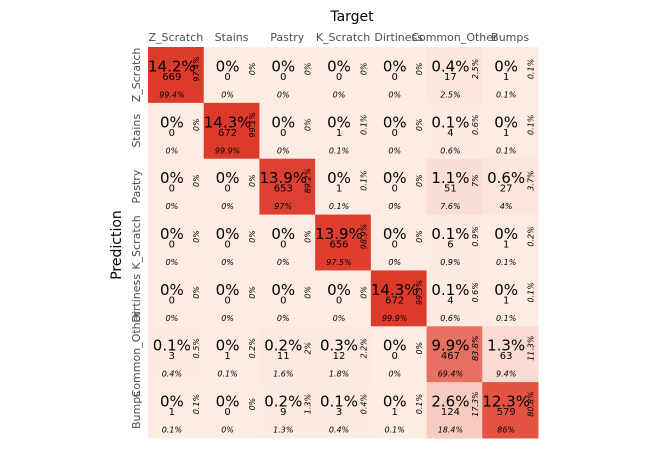 The image size is (650, 450). Describe the element at coordinates (308, 404) in the screenshot. I see `row-percent: 1.3%` at that location.